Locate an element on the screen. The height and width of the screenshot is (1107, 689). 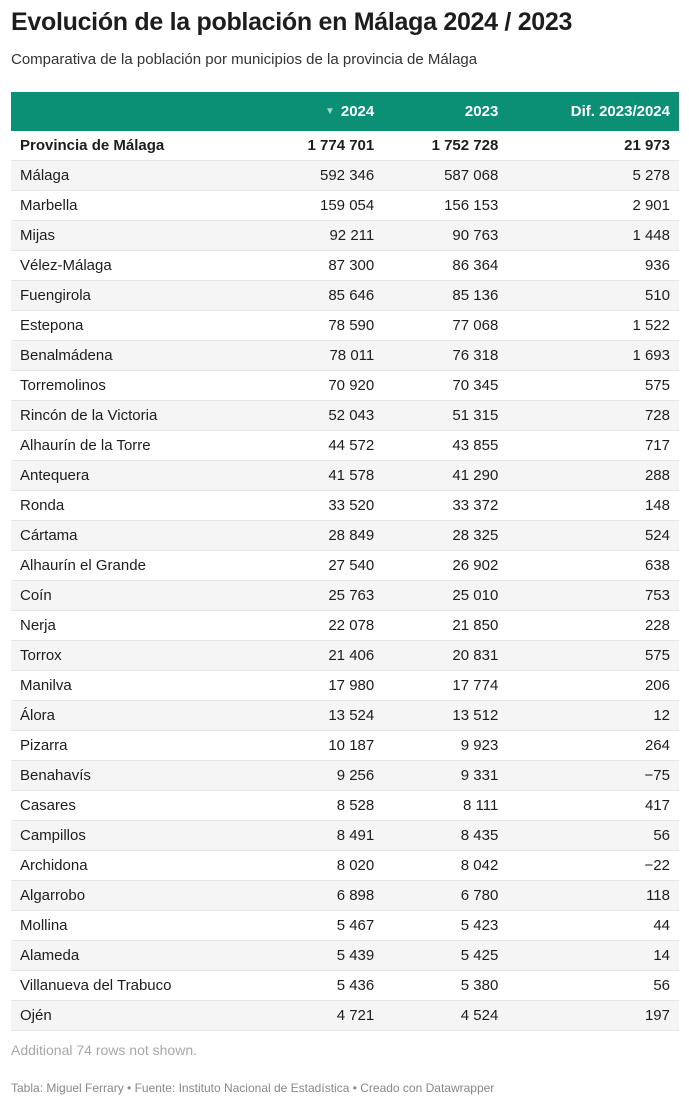
row-label: Alameda is located at coordinates (135, 955).